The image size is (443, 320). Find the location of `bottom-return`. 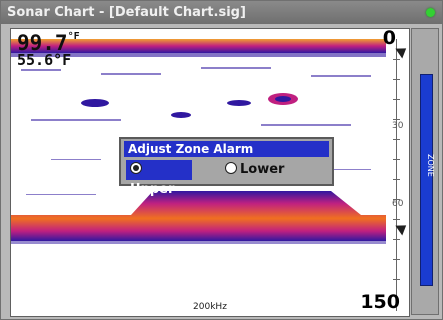

bottom-return is located at coordinates (198, 216).